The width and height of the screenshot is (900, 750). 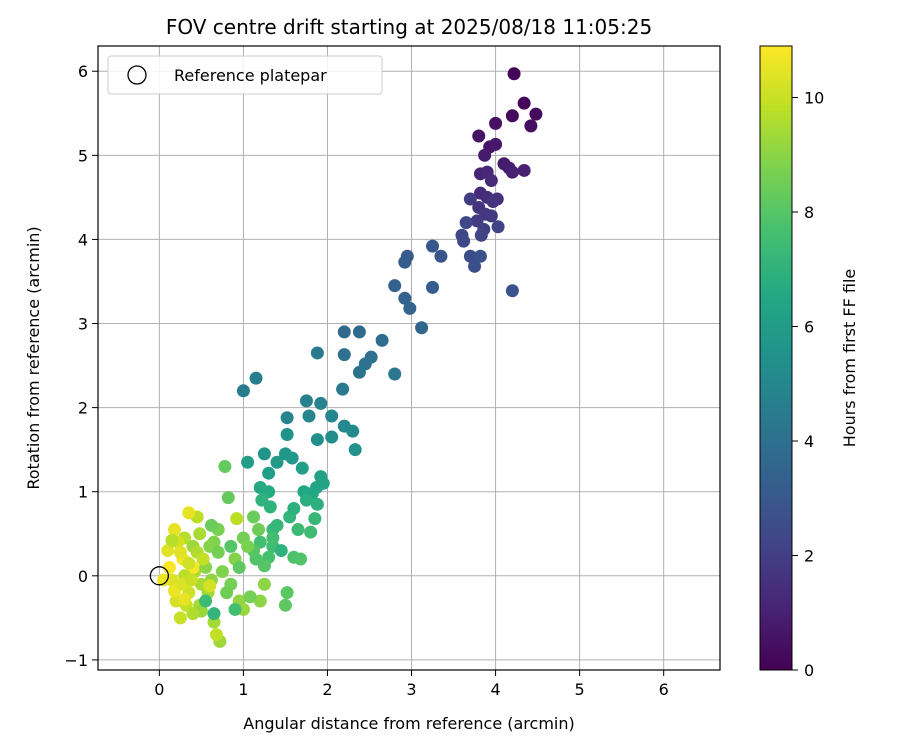 What do you see at coordinates (809, 670) in the screenshot?
I see `colorbar-tick-label: 0` at bounding box center [809, 670].